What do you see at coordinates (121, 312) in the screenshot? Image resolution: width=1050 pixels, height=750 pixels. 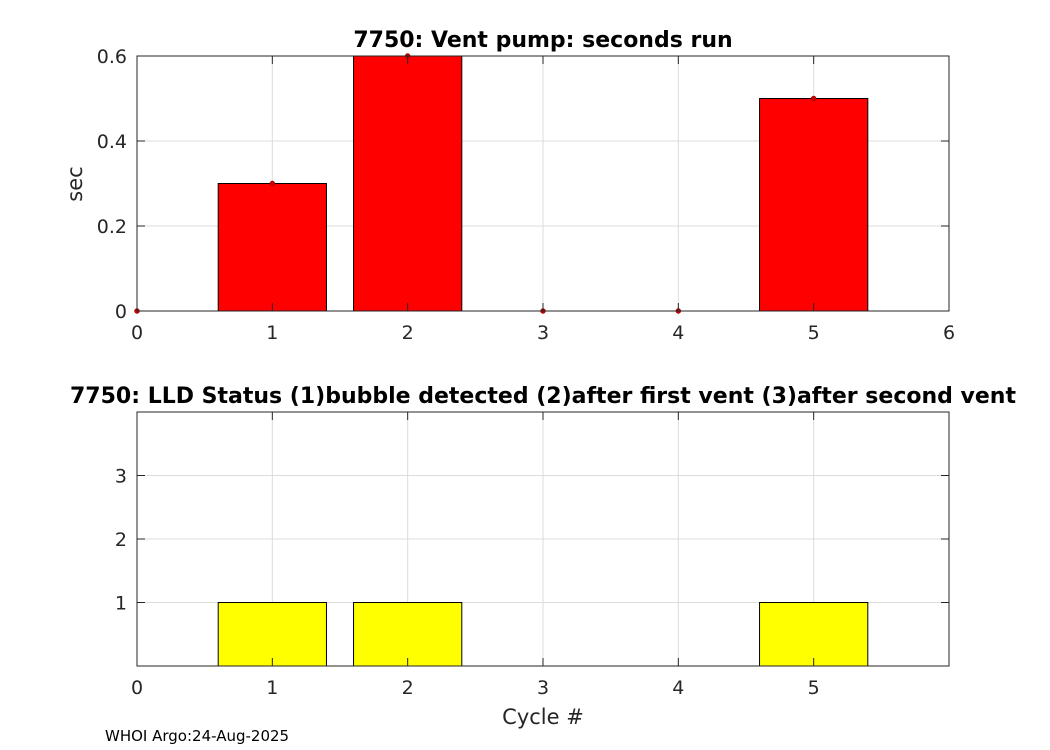 I see `y-tick-label: 0` at bounding box center [121, 312].